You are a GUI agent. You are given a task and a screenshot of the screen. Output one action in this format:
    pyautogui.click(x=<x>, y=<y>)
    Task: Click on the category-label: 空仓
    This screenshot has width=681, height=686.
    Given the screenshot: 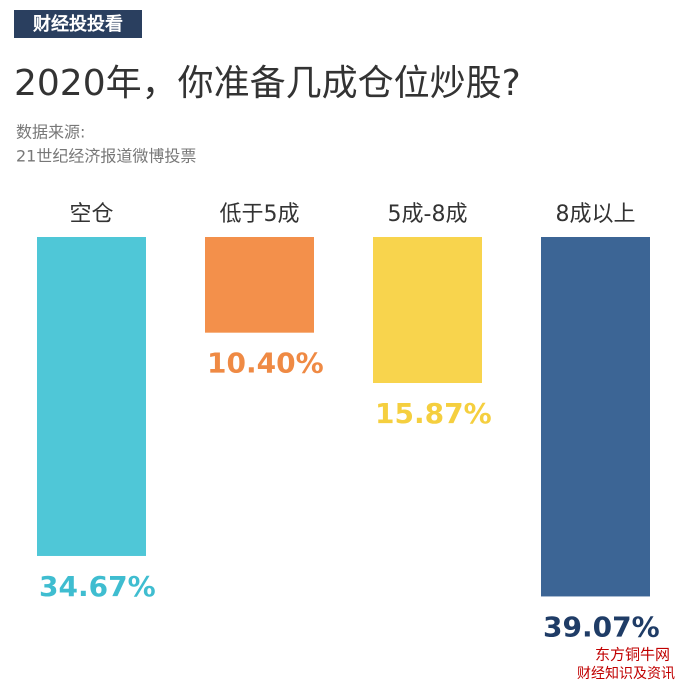 What is the action you would take?
    pyautogui.click(x=91, y=214)
    